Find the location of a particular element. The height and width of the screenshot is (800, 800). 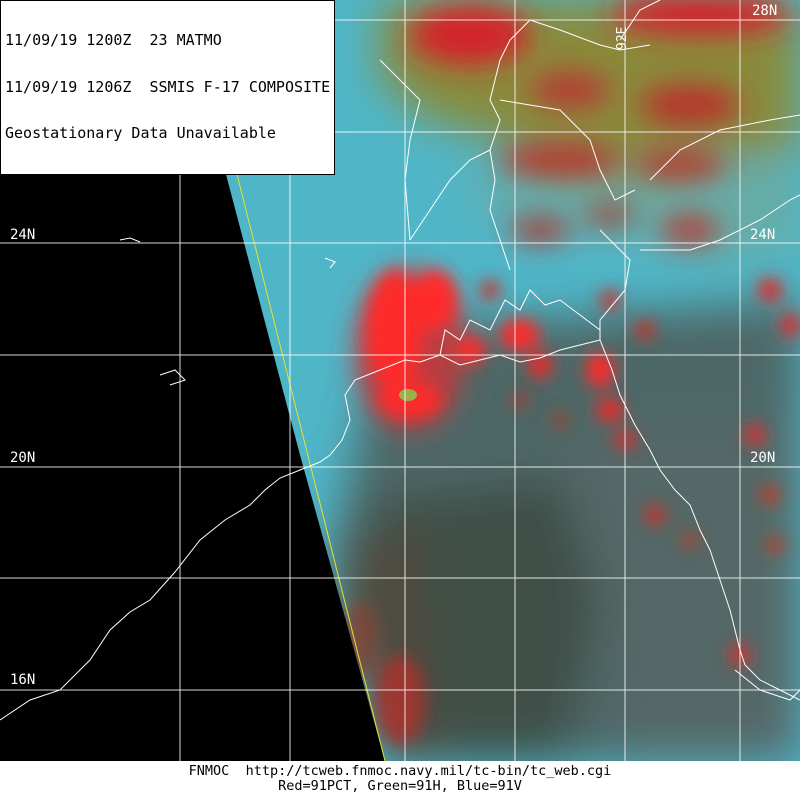

lat-label-24n-left: 24N is located at coordinates (23, 235).